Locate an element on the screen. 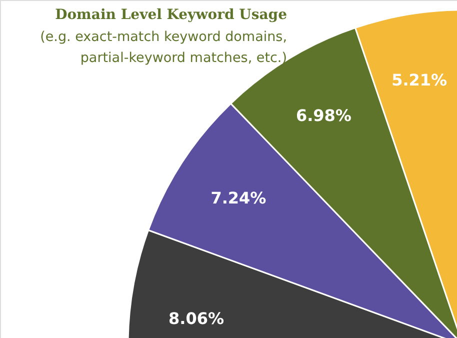 The image size is (457, 338). data-label: 8.06% is located at coordinates (196, 318).